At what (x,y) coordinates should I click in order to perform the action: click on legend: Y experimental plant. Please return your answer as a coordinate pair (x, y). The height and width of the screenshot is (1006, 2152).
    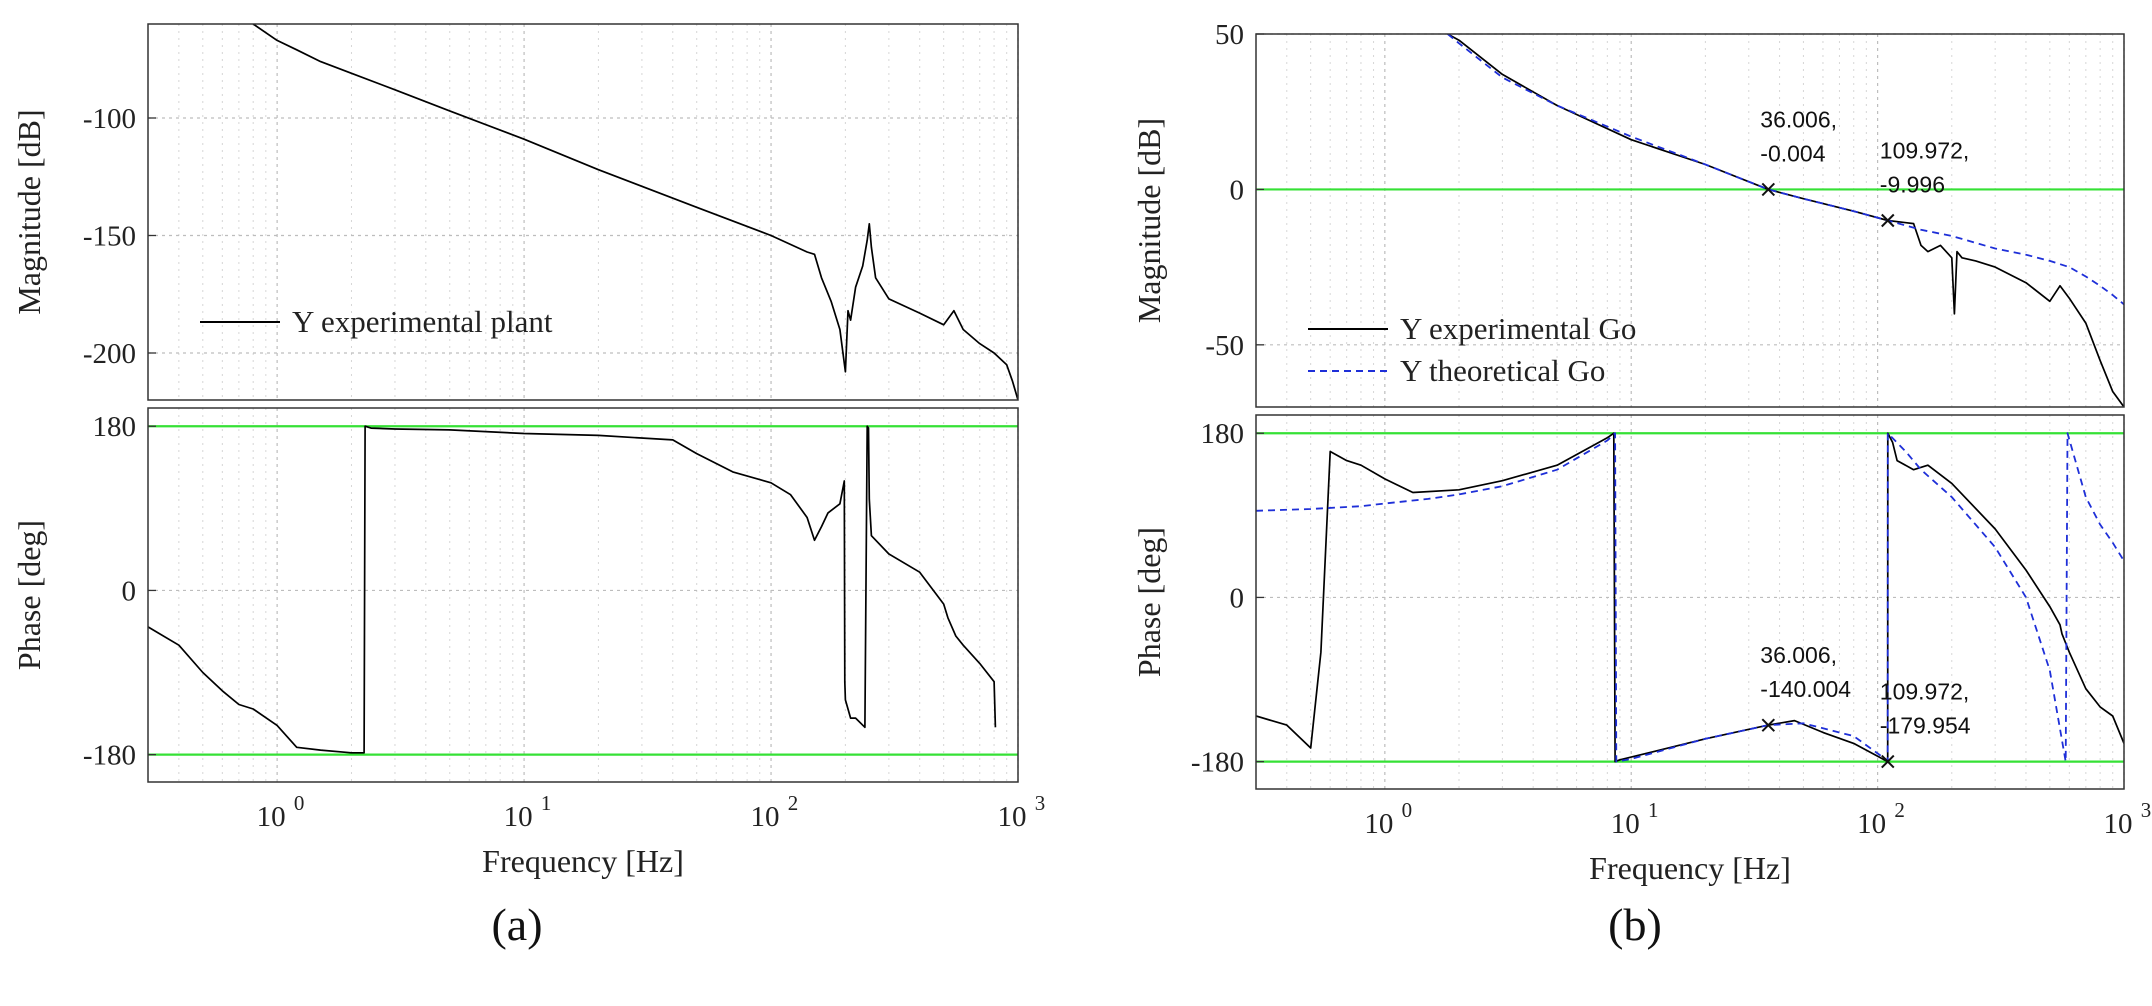
    Looking at the image, I should click on (376, 321).